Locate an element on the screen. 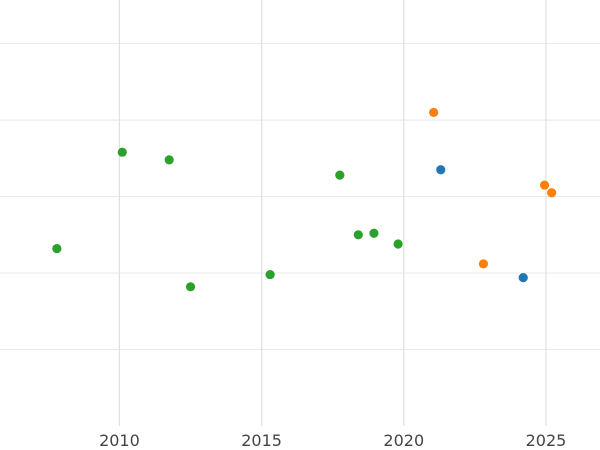 This screenshot has height=450, width=600. x-tick-label-2015: 2015 is located at coordinates (261, 440).